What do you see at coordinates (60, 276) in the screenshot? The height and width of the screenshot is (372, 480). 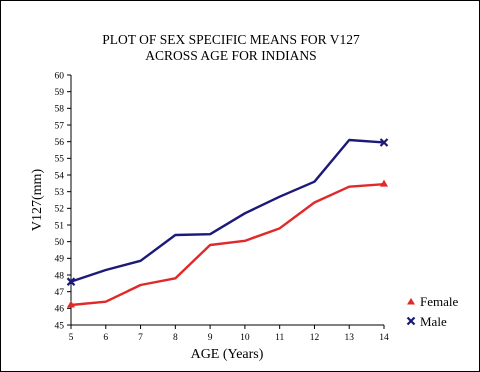 I see `y-tick-label: 48` at bounding box center [60, 276].